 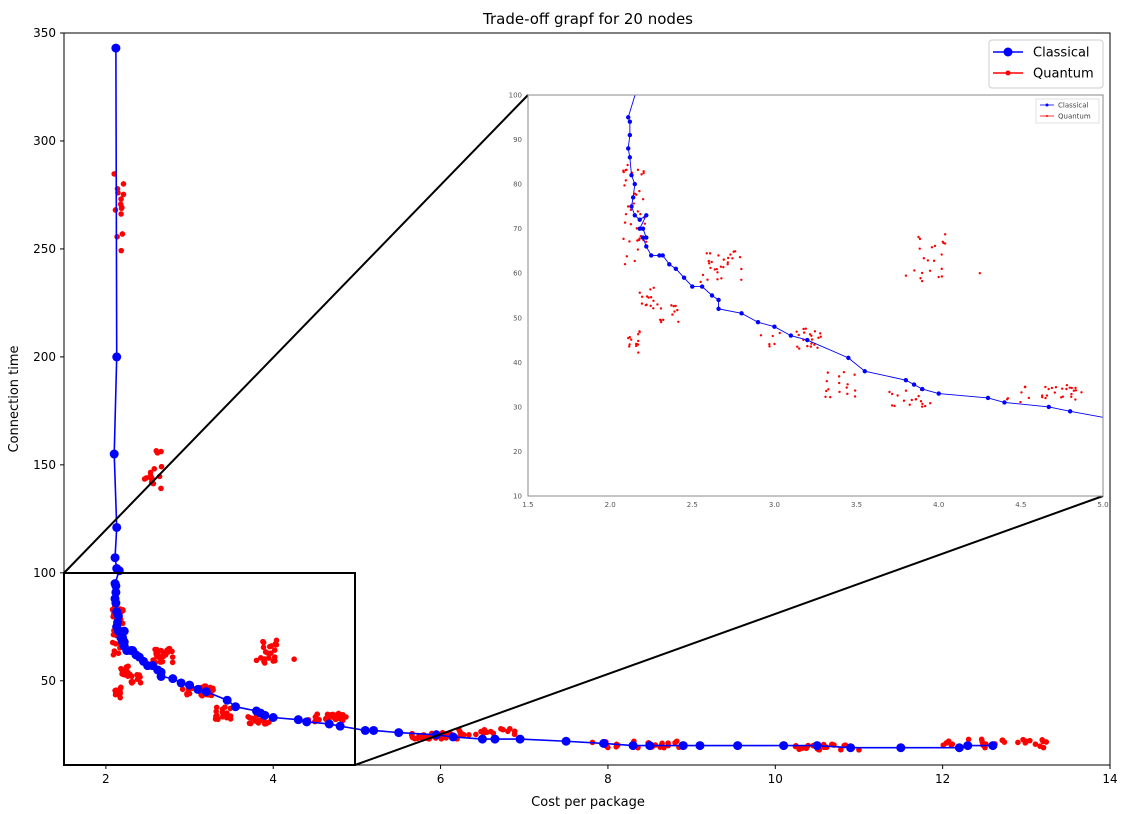 What do you see at coordinates (273, 779) in the screenshot?
I see `x-tick-label: 4` at bounding box center [273, 779].